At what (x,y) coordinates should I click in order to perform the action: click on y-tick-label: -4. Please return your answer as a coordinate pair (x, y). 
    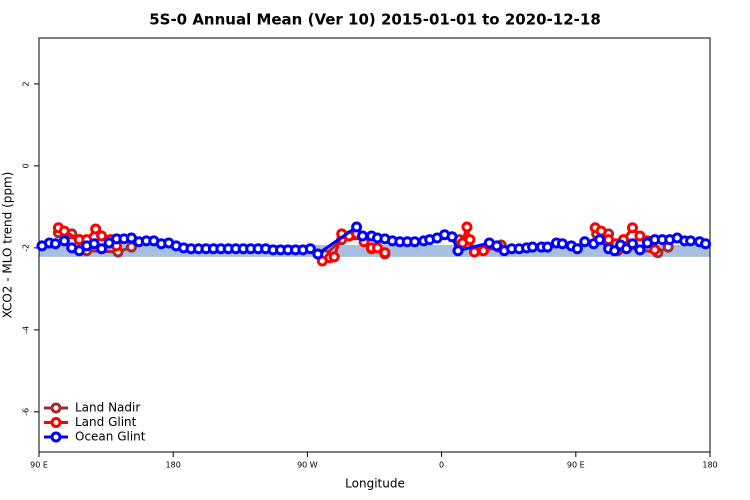
    Looking at the image, I should click on (26, 330).